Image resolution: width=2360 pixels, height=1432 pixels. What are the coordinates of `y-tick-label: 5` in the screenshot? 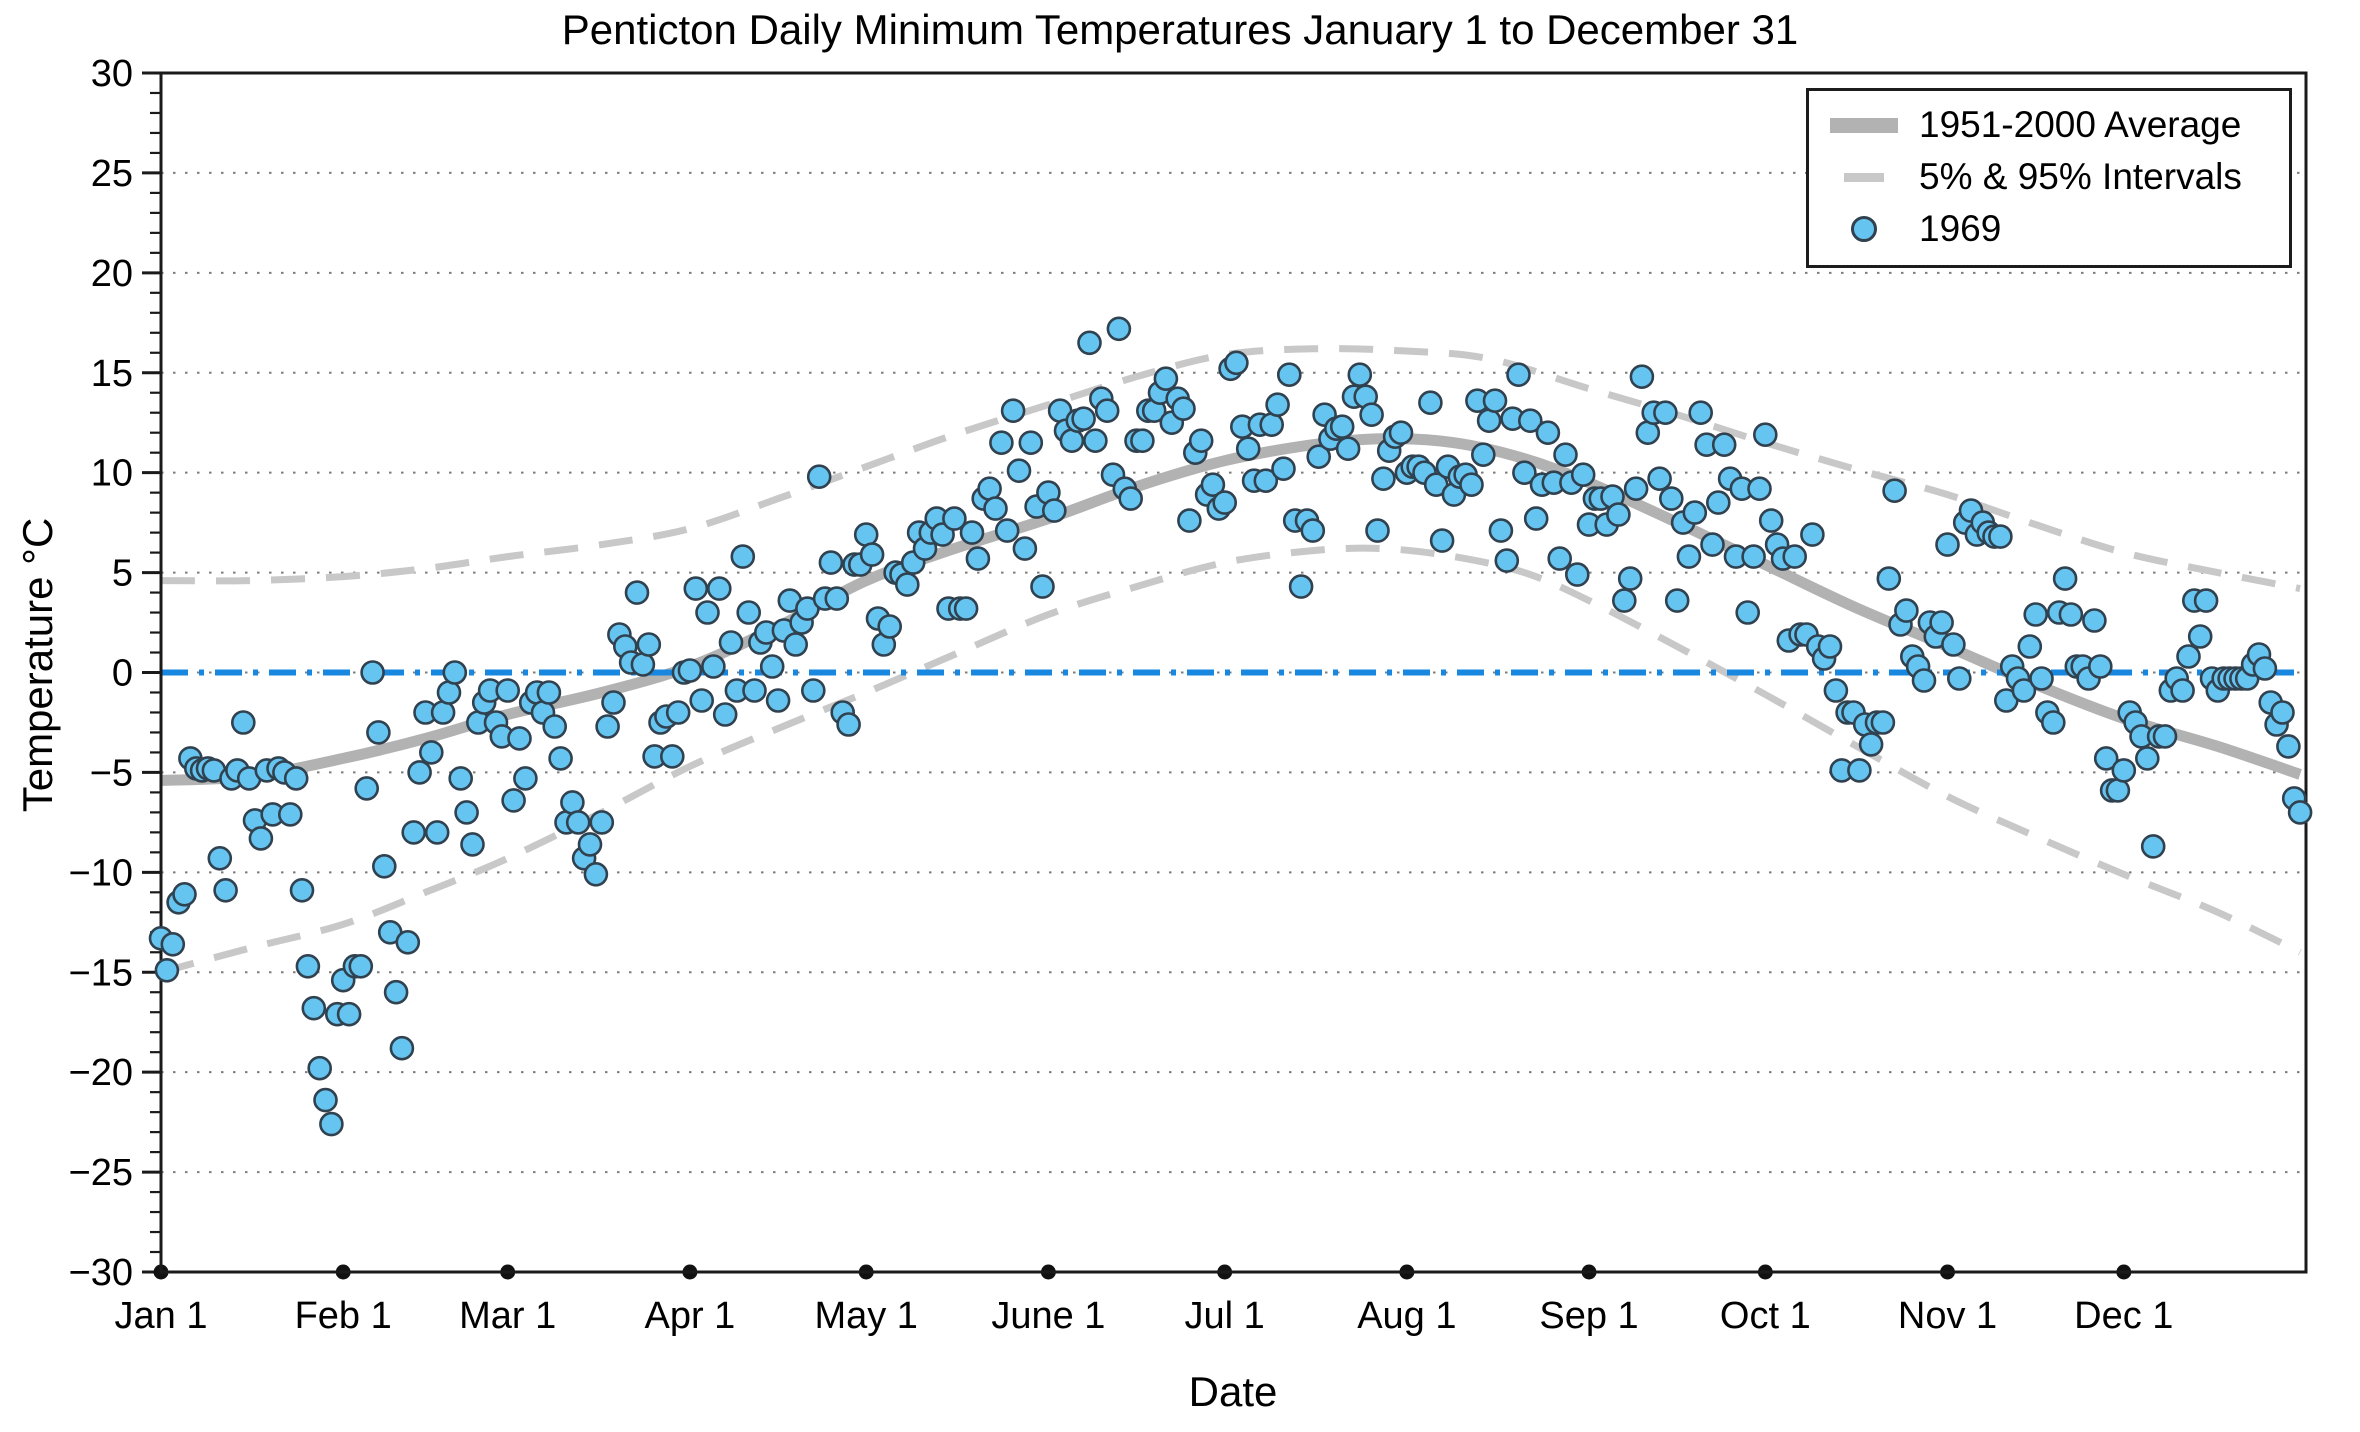 It's located at (122, 574).